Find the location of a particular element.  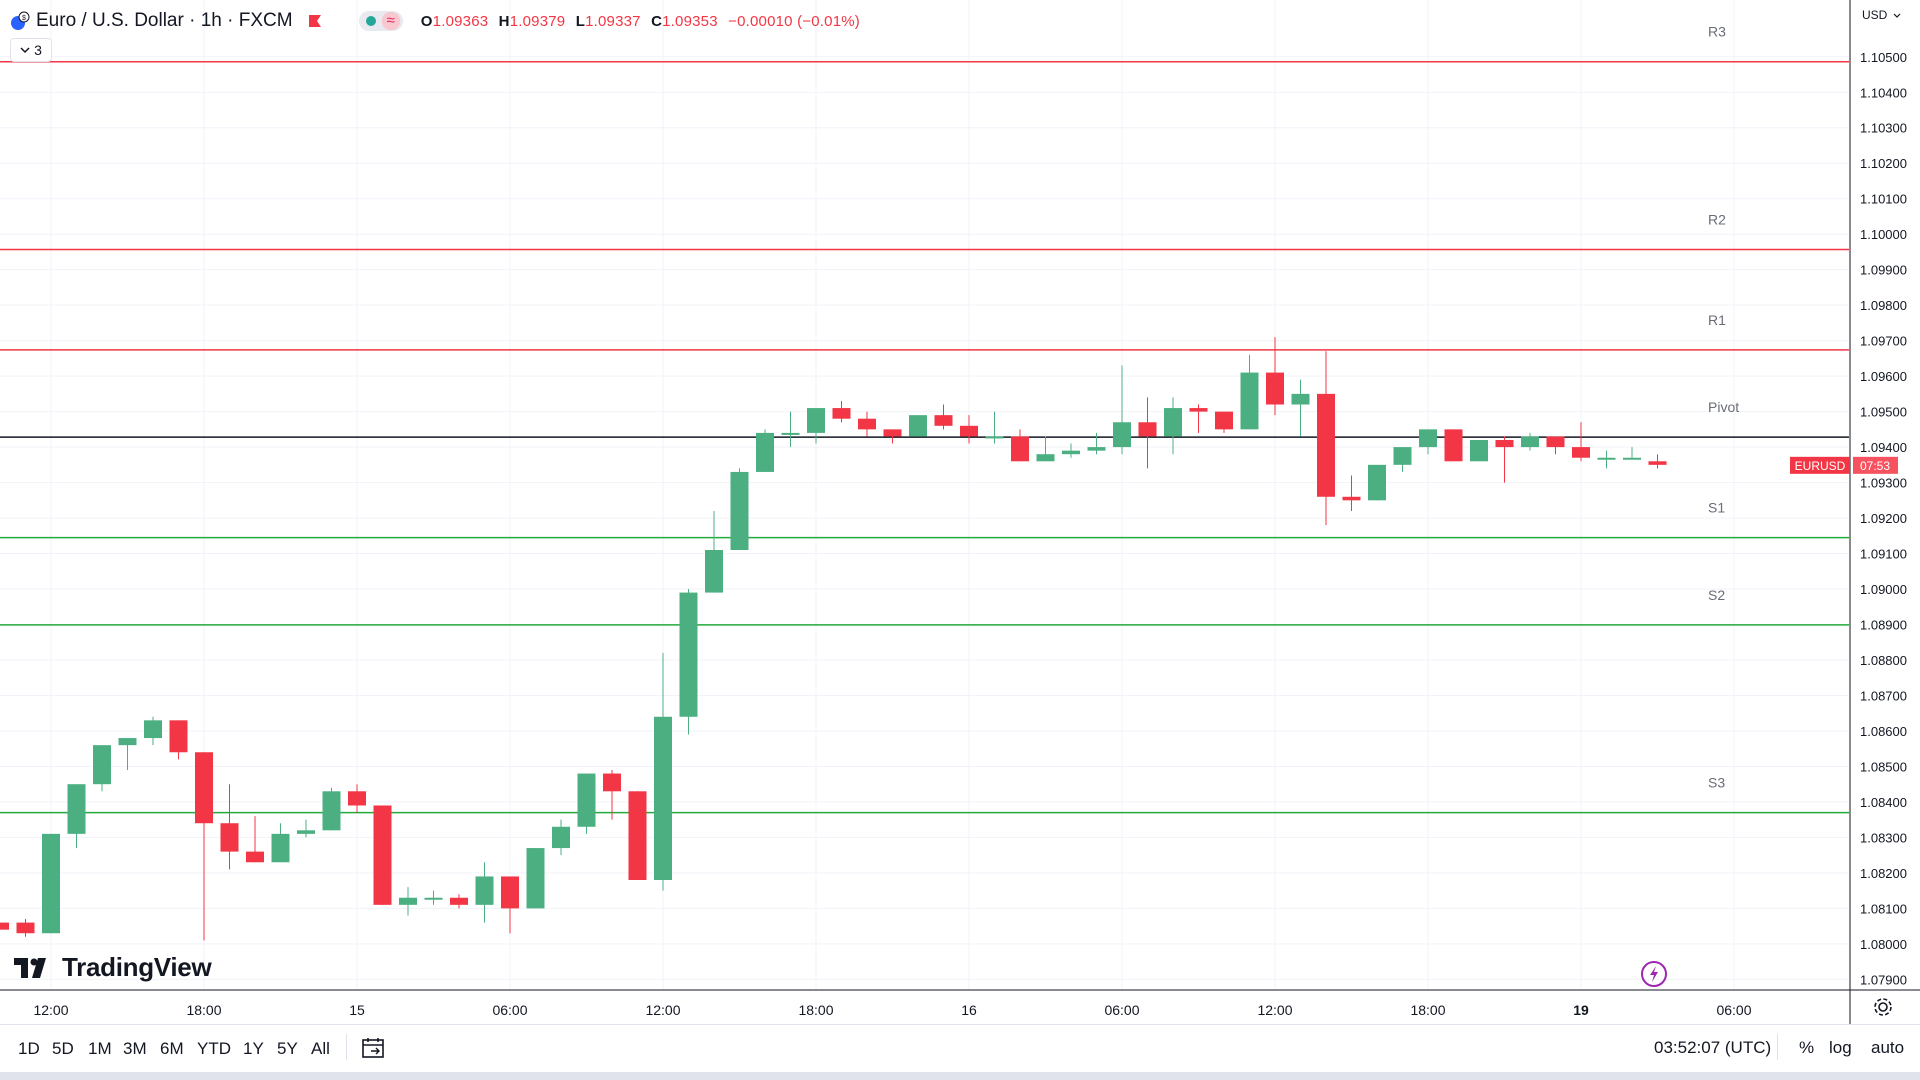

range-button-5y: 5Y is located at coordinates (287, 1048).